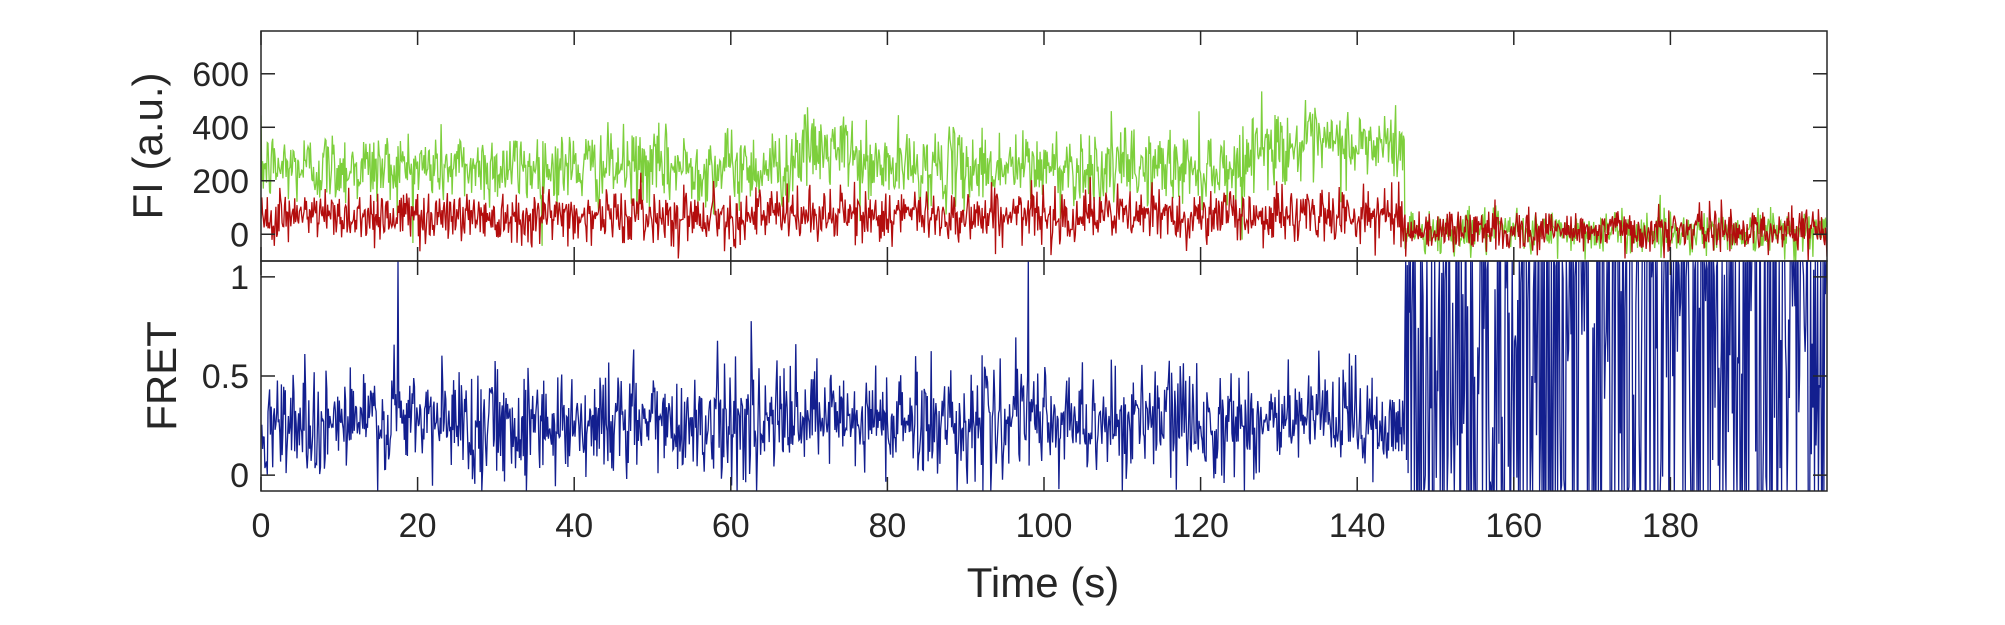  What do you see at coordinates (147, 145) in the screenshot?
I see `fluorescence-ylabel: FI (a.u.)` at bounding box center [147, 145].